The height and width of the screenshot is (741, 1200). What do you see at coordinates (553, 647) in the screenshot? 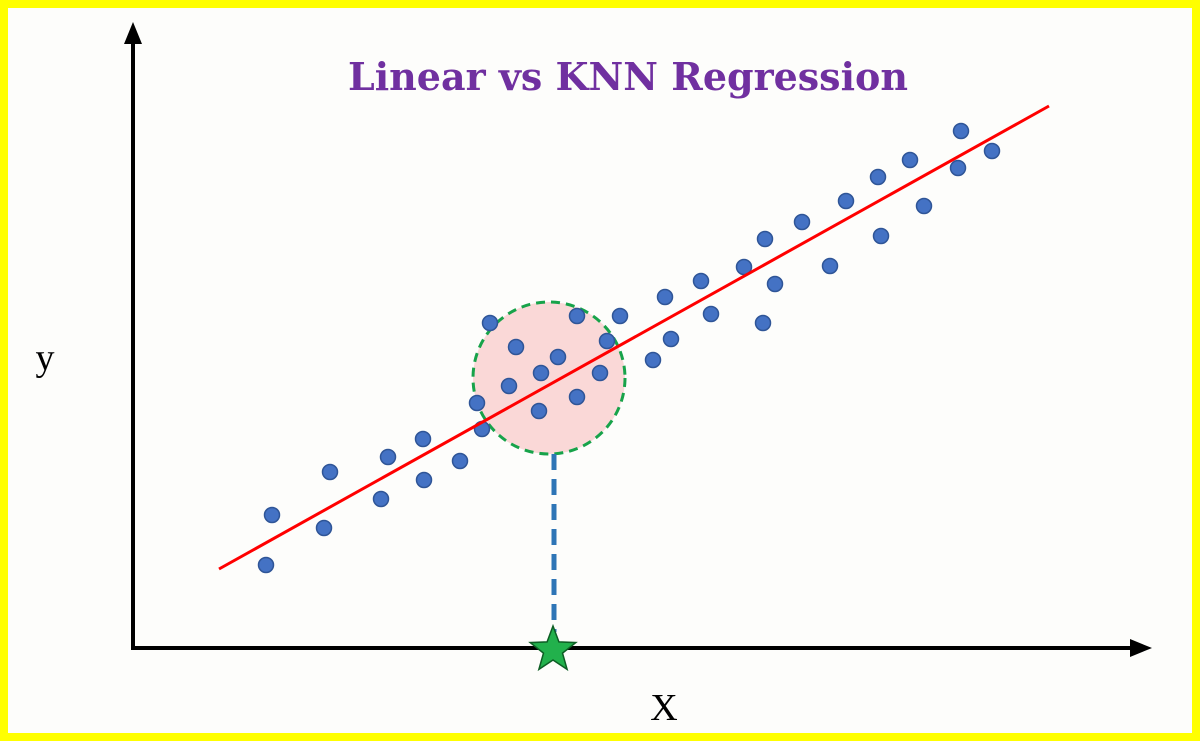
I see `star-icon` at bounding box center [553, 647].